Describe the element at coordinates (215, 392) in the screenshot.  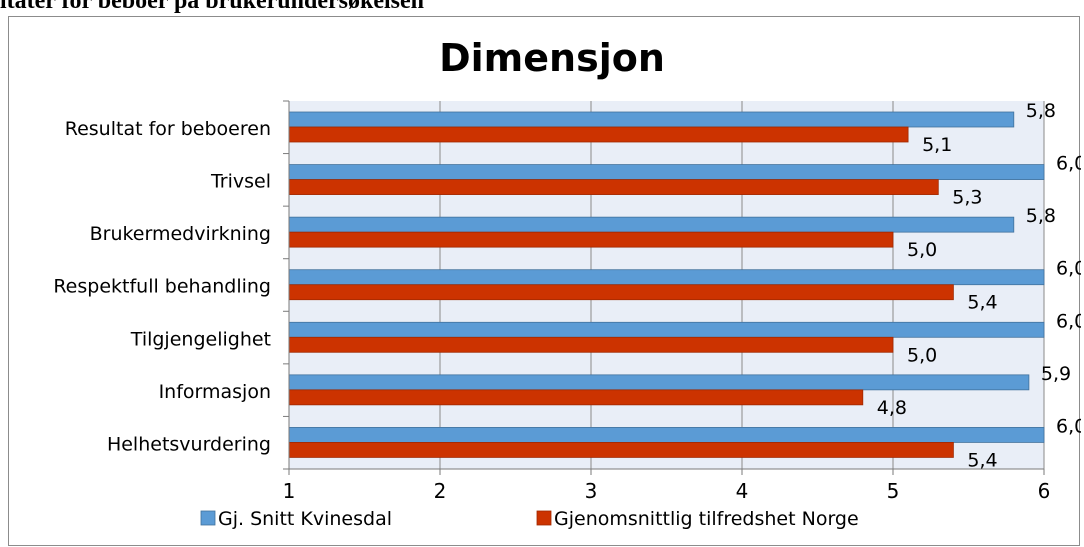
I see `category-label: Informasjon` at that location.